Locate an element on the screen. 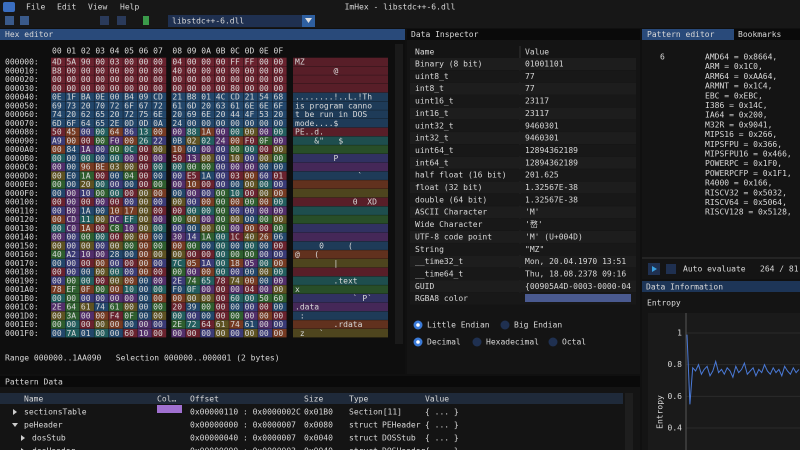  editor-tab-active is located at coordinates (688, 34).